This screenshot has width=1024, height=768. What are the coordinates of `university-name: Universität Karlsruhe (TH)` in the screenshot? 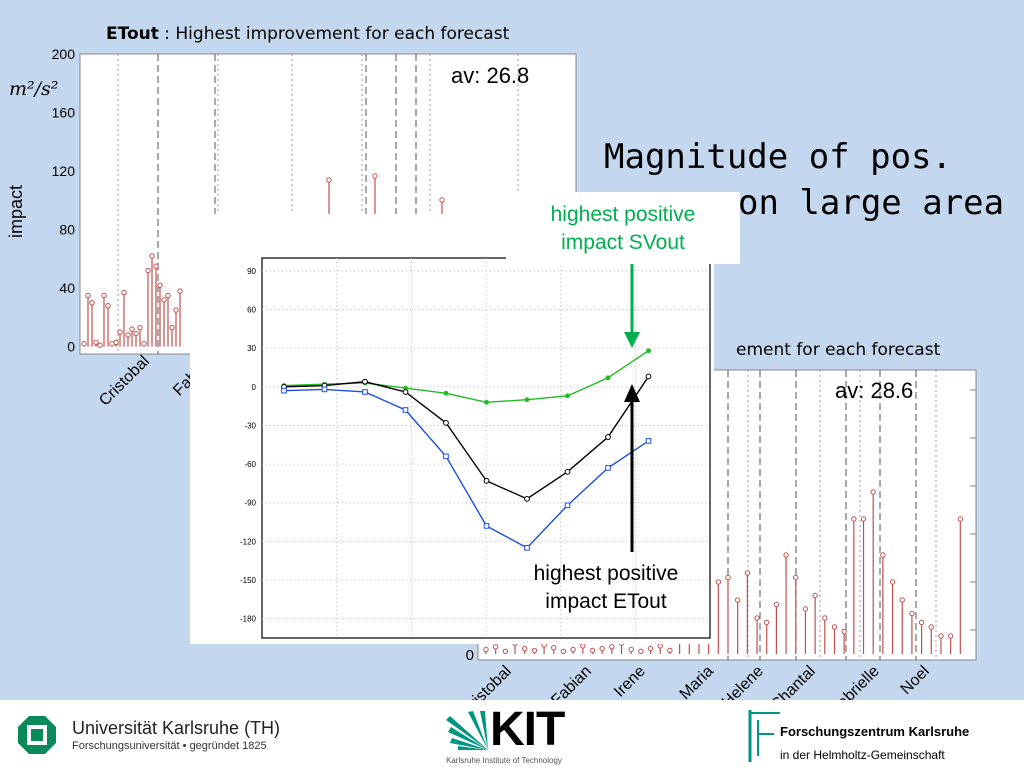 It's located at (176, 728).